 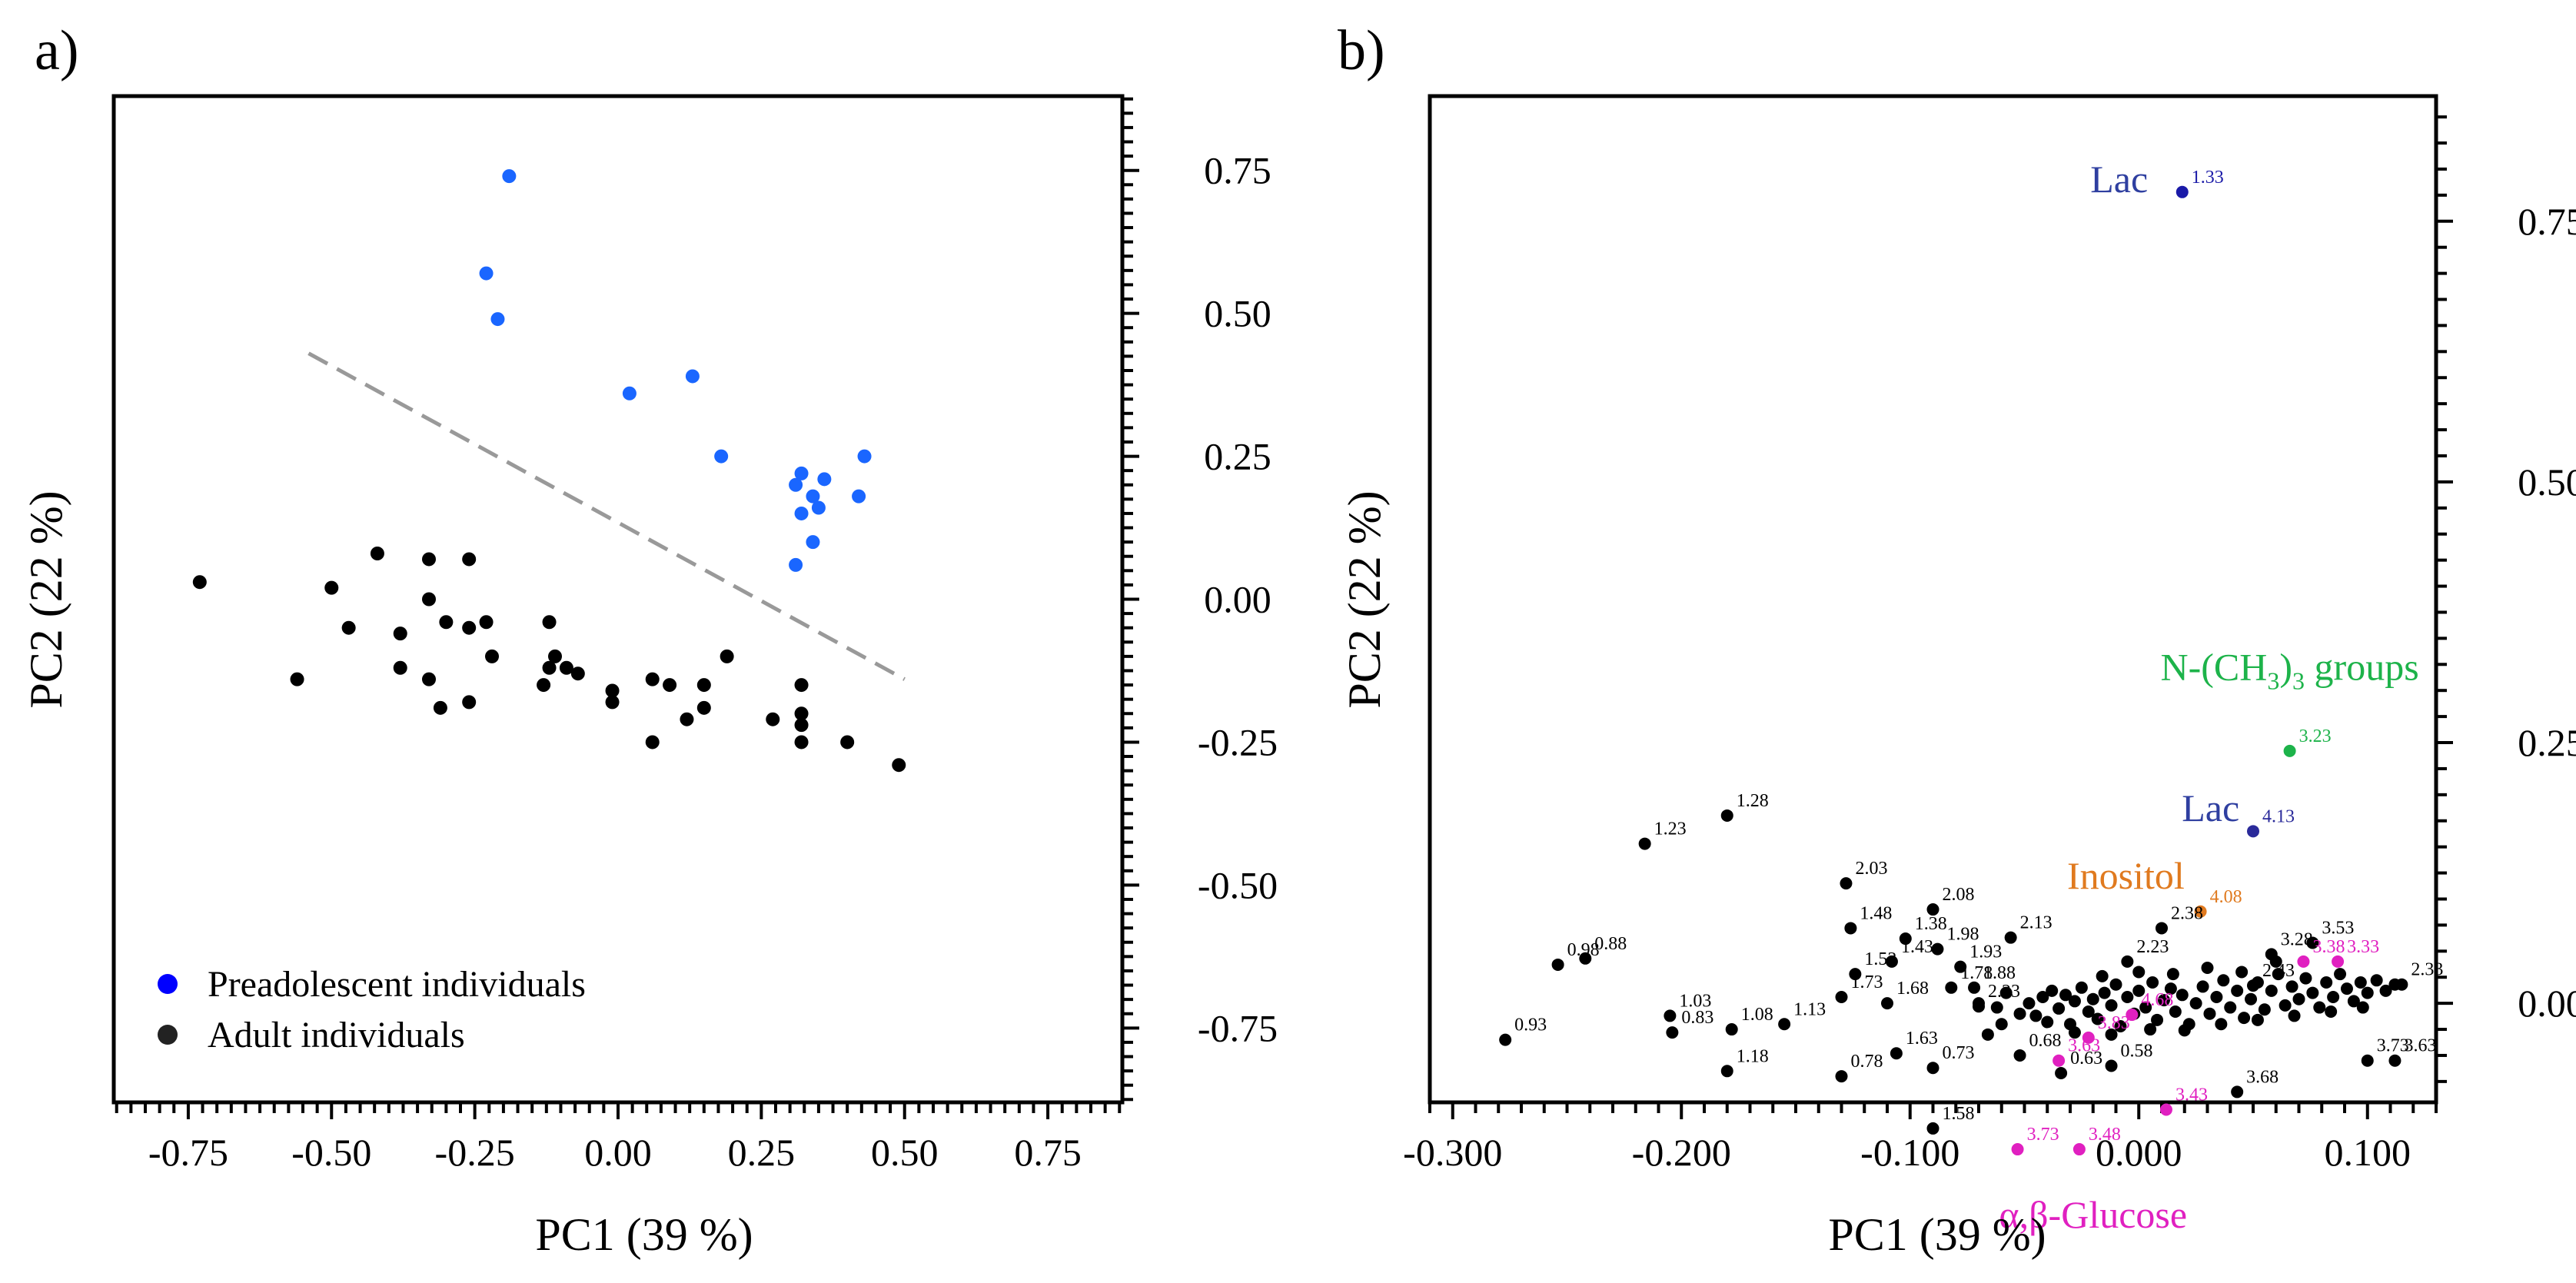 What do you see at coordinates (2210, 807) in the screenshot?
I see `annotation-lac: Lac` at bounding box center [2210, 807].